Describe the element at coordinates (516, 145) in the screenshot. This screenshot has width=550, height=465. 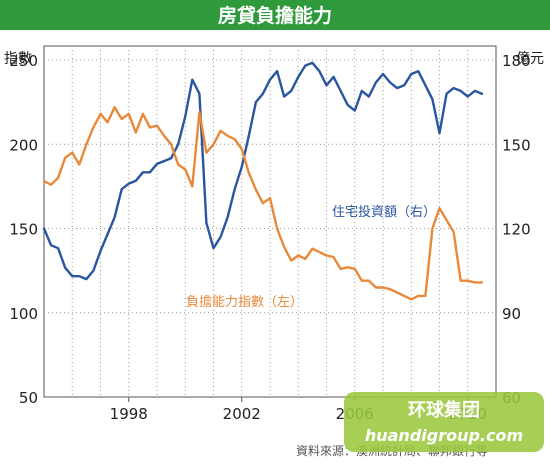
I see `right-tick-label: 150` at that location.